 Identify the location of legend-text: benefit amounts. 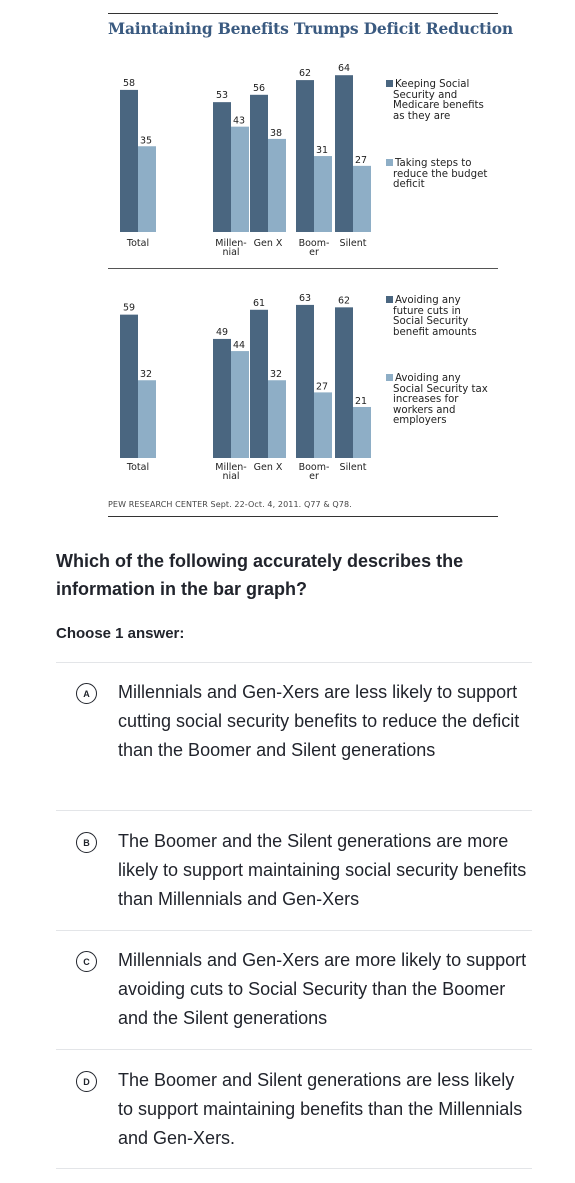
(435, 332).